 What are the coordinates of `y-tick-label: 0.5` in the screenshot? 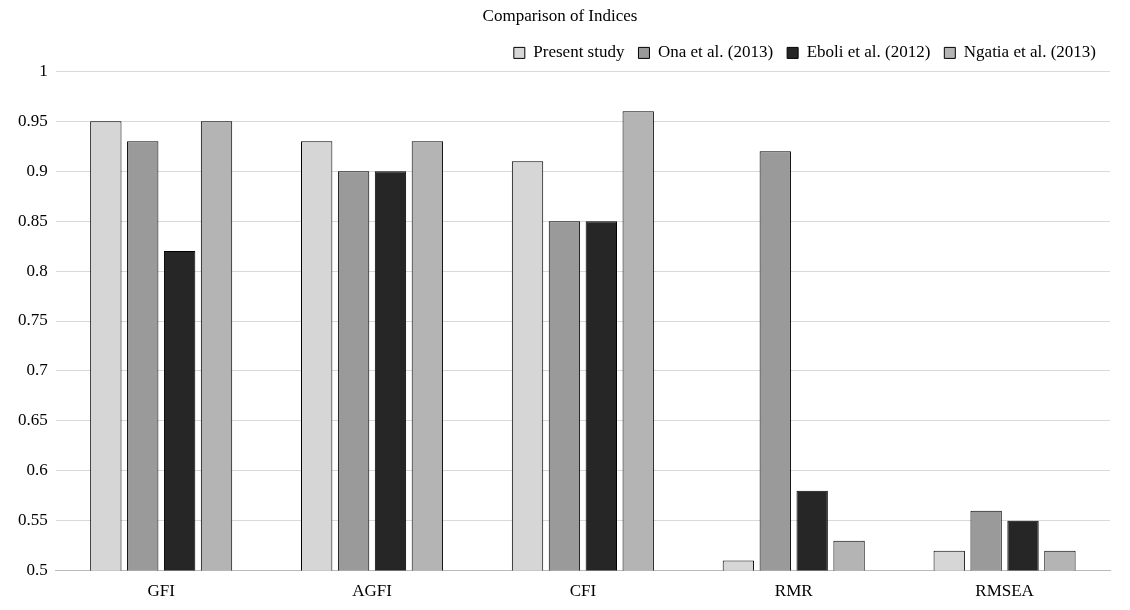 It's located at (37, 570).